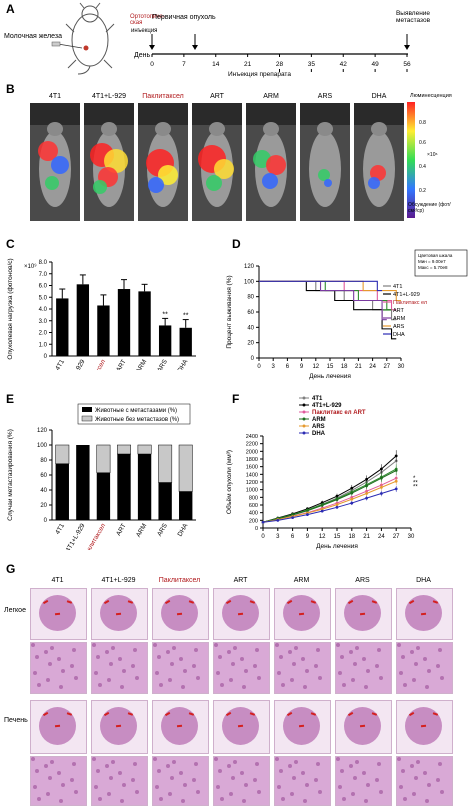  I want to click on legend-label: ARM, so click(319, 420).